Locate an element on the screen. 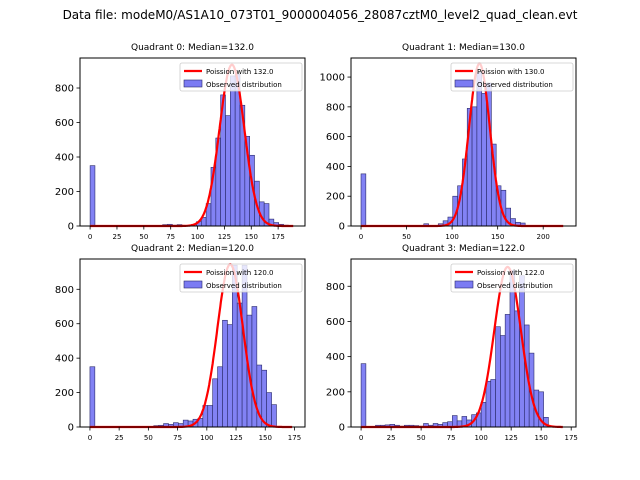  subplot-title: Quadrant 2: Median=120.0 is located at coordinates (192, 249).